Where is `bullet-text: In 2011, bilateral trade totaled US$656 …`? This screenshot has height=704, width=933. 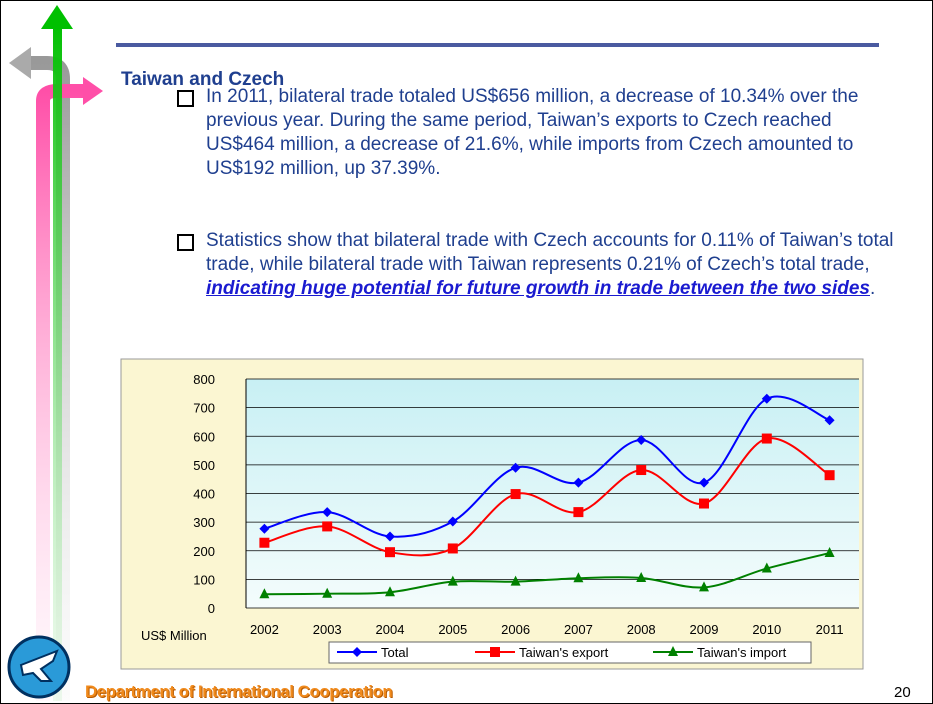 bullet-text: In 2011, bilateral trade totaled US$656 … is located at coordinates (532, 132).